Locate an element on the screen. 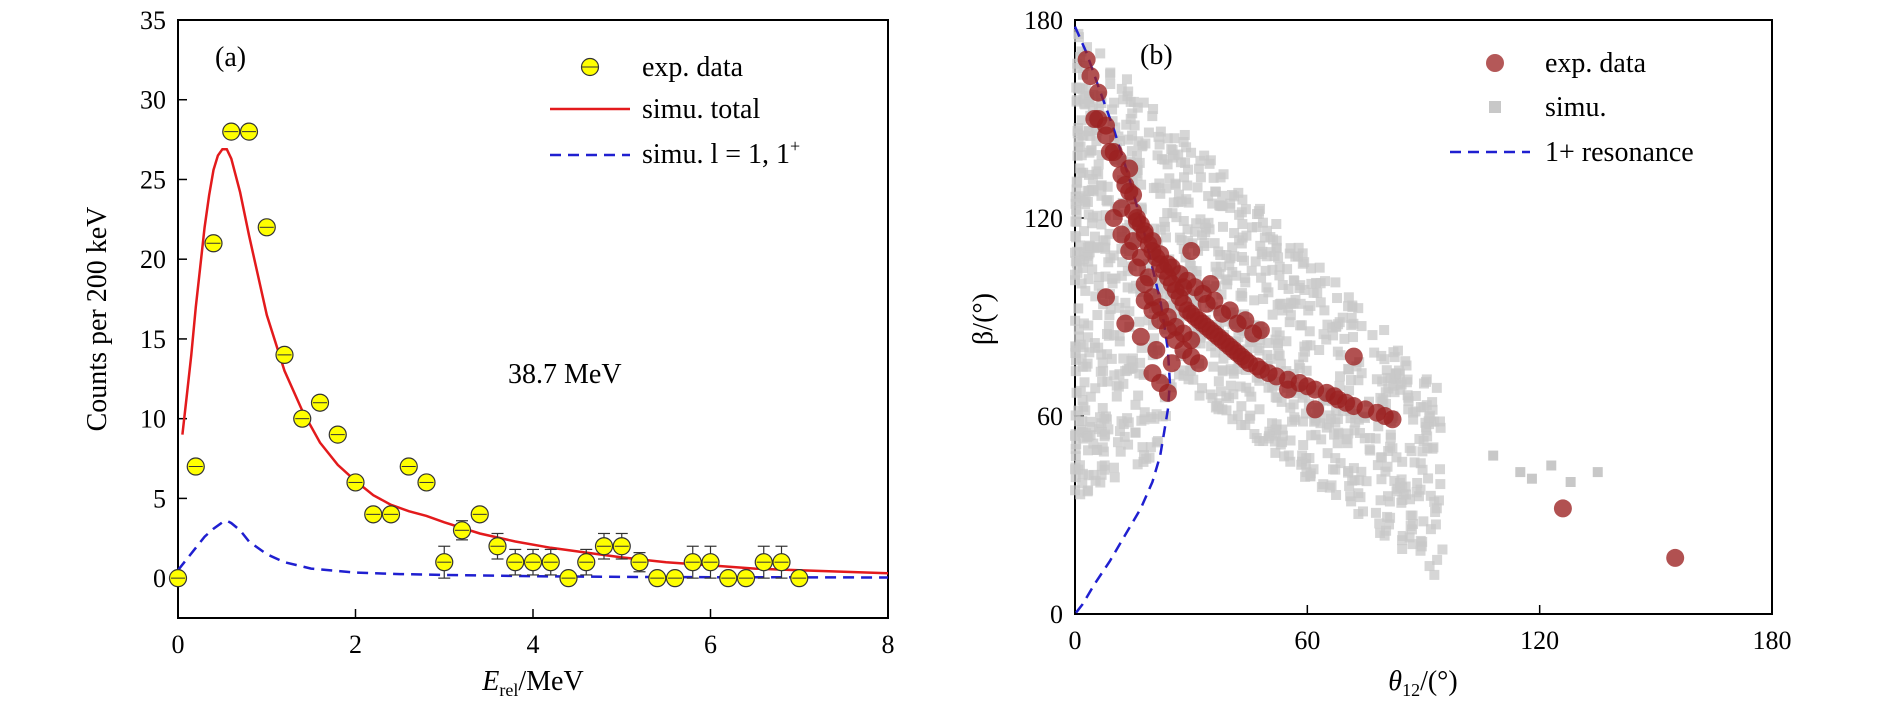  legend-b-simu-marker is located at coordinates (1495, 107).